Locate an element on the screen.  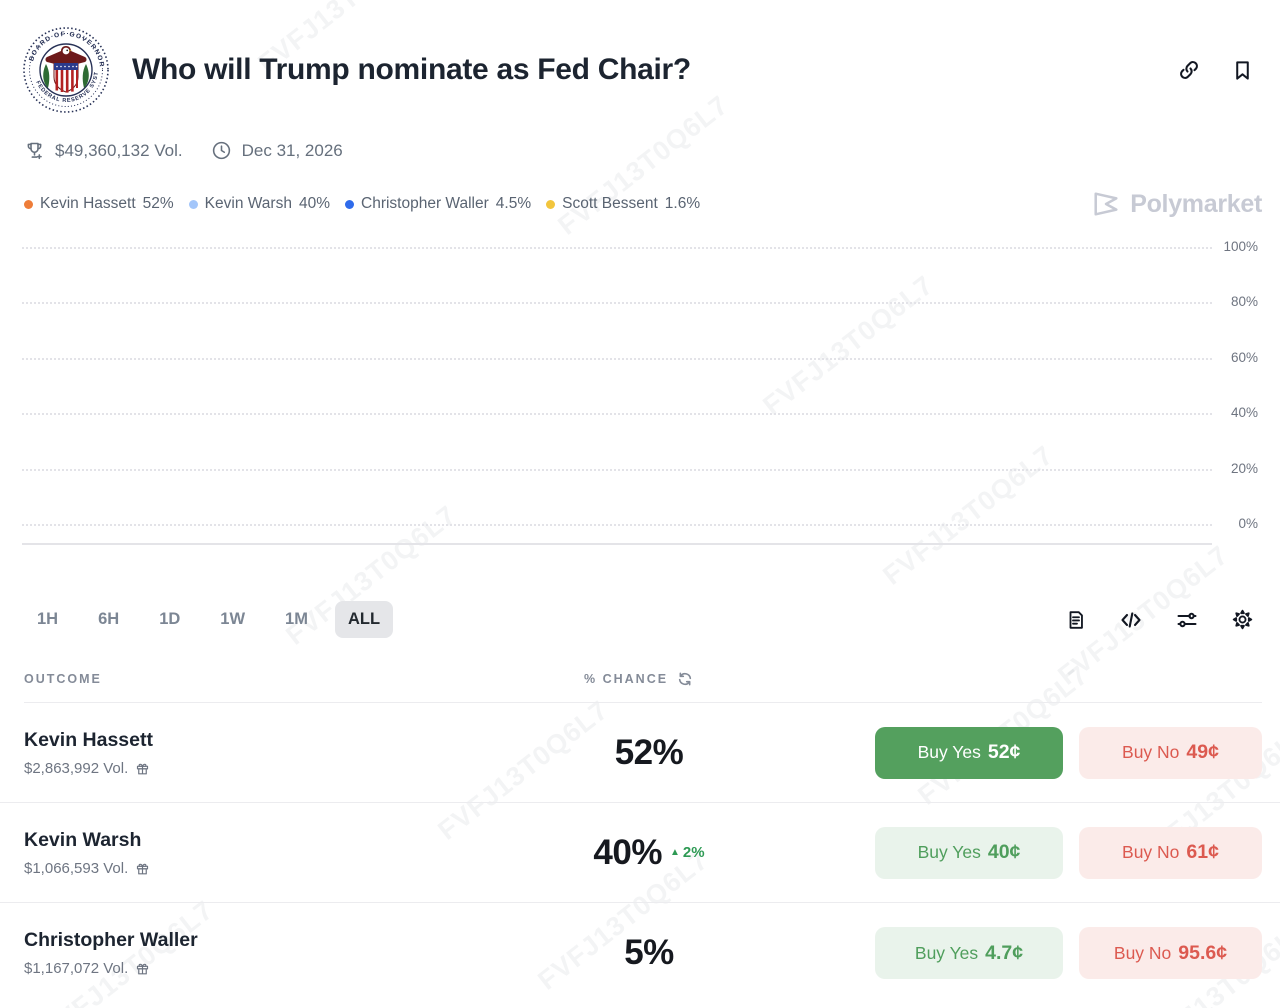
time-filter-6h: 6H is located at coordinates (108, 619).